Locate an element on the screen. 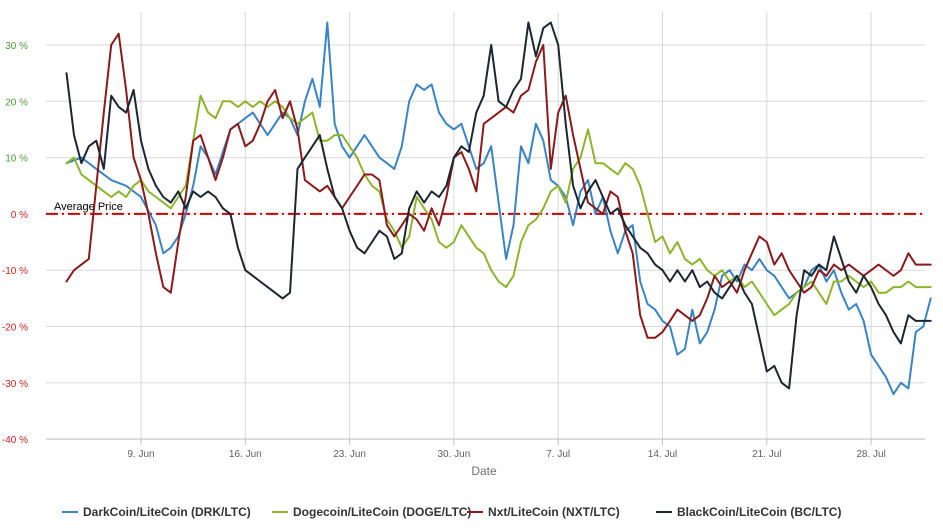  x-tick-label: 9. Jun is located at coordinates (140, 454).